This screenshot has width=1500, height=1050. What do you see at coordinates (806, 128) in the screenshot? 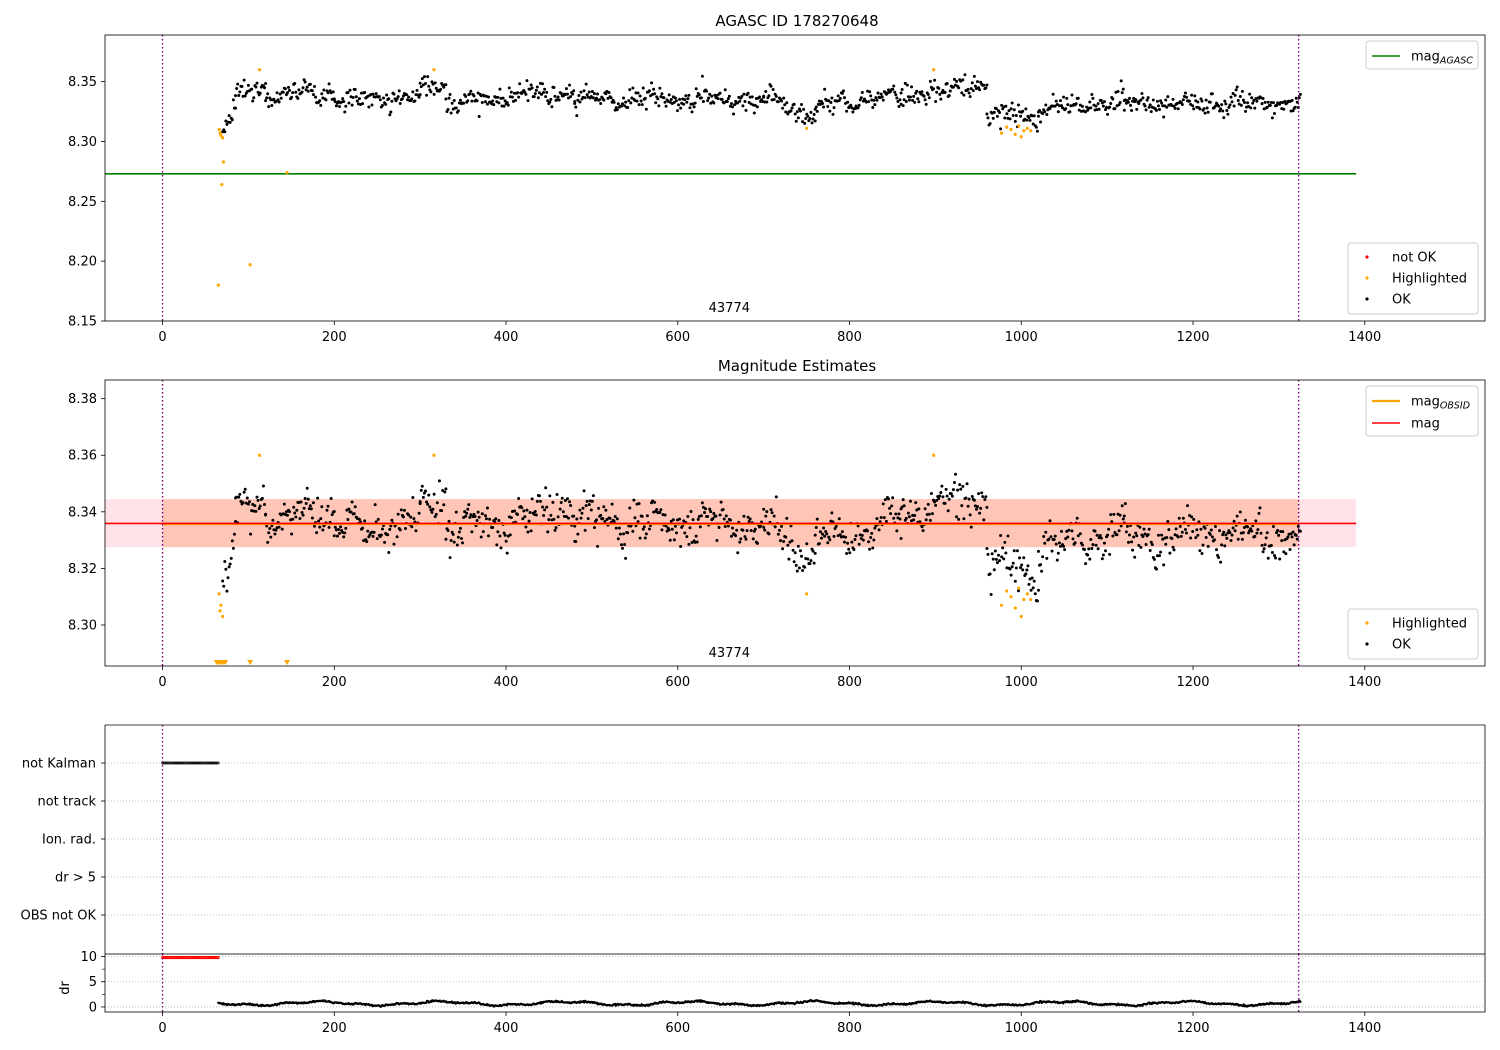
I see `highlighted-point` at bounding box center [806, 128].